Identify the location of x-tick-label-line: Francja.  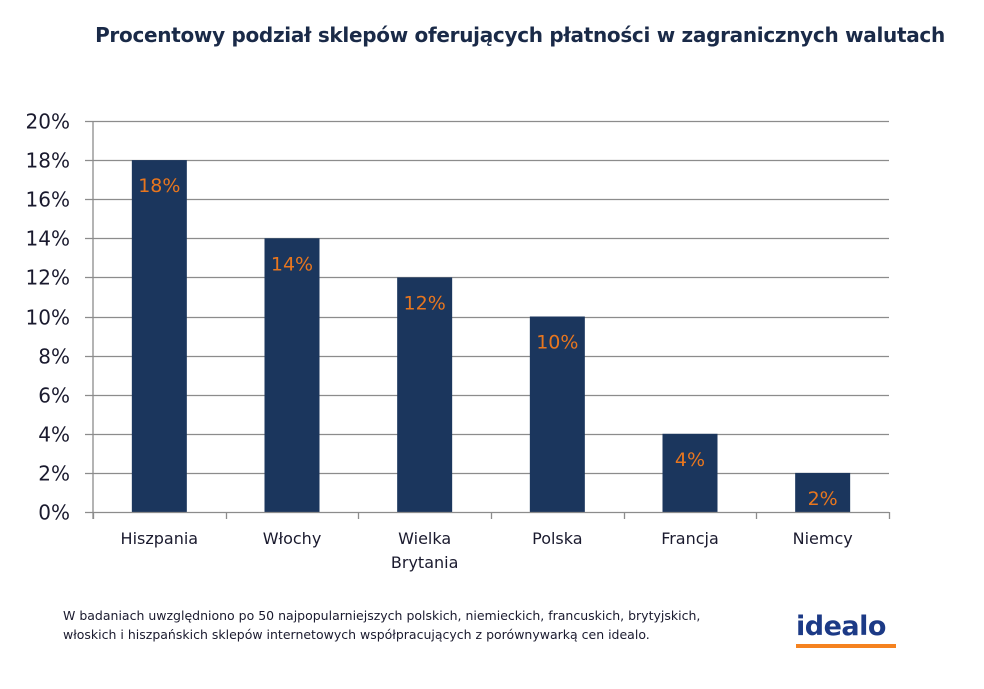
(690, 538).